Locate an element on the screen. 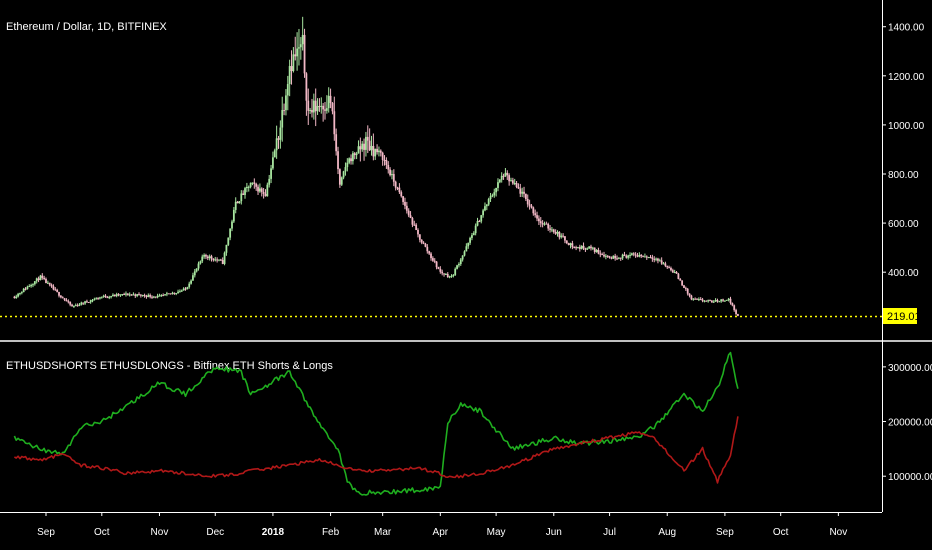  time-tick-label: Nov is located at coordinates (838, 532).